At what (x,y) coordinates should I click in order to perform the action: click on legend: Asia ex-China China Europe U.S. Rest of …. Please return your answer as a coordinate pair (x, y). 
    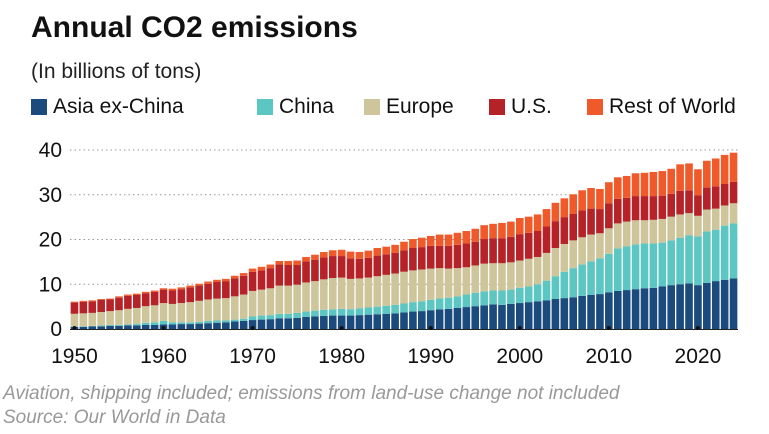
    Looking at the image, I should click on (398, 108).